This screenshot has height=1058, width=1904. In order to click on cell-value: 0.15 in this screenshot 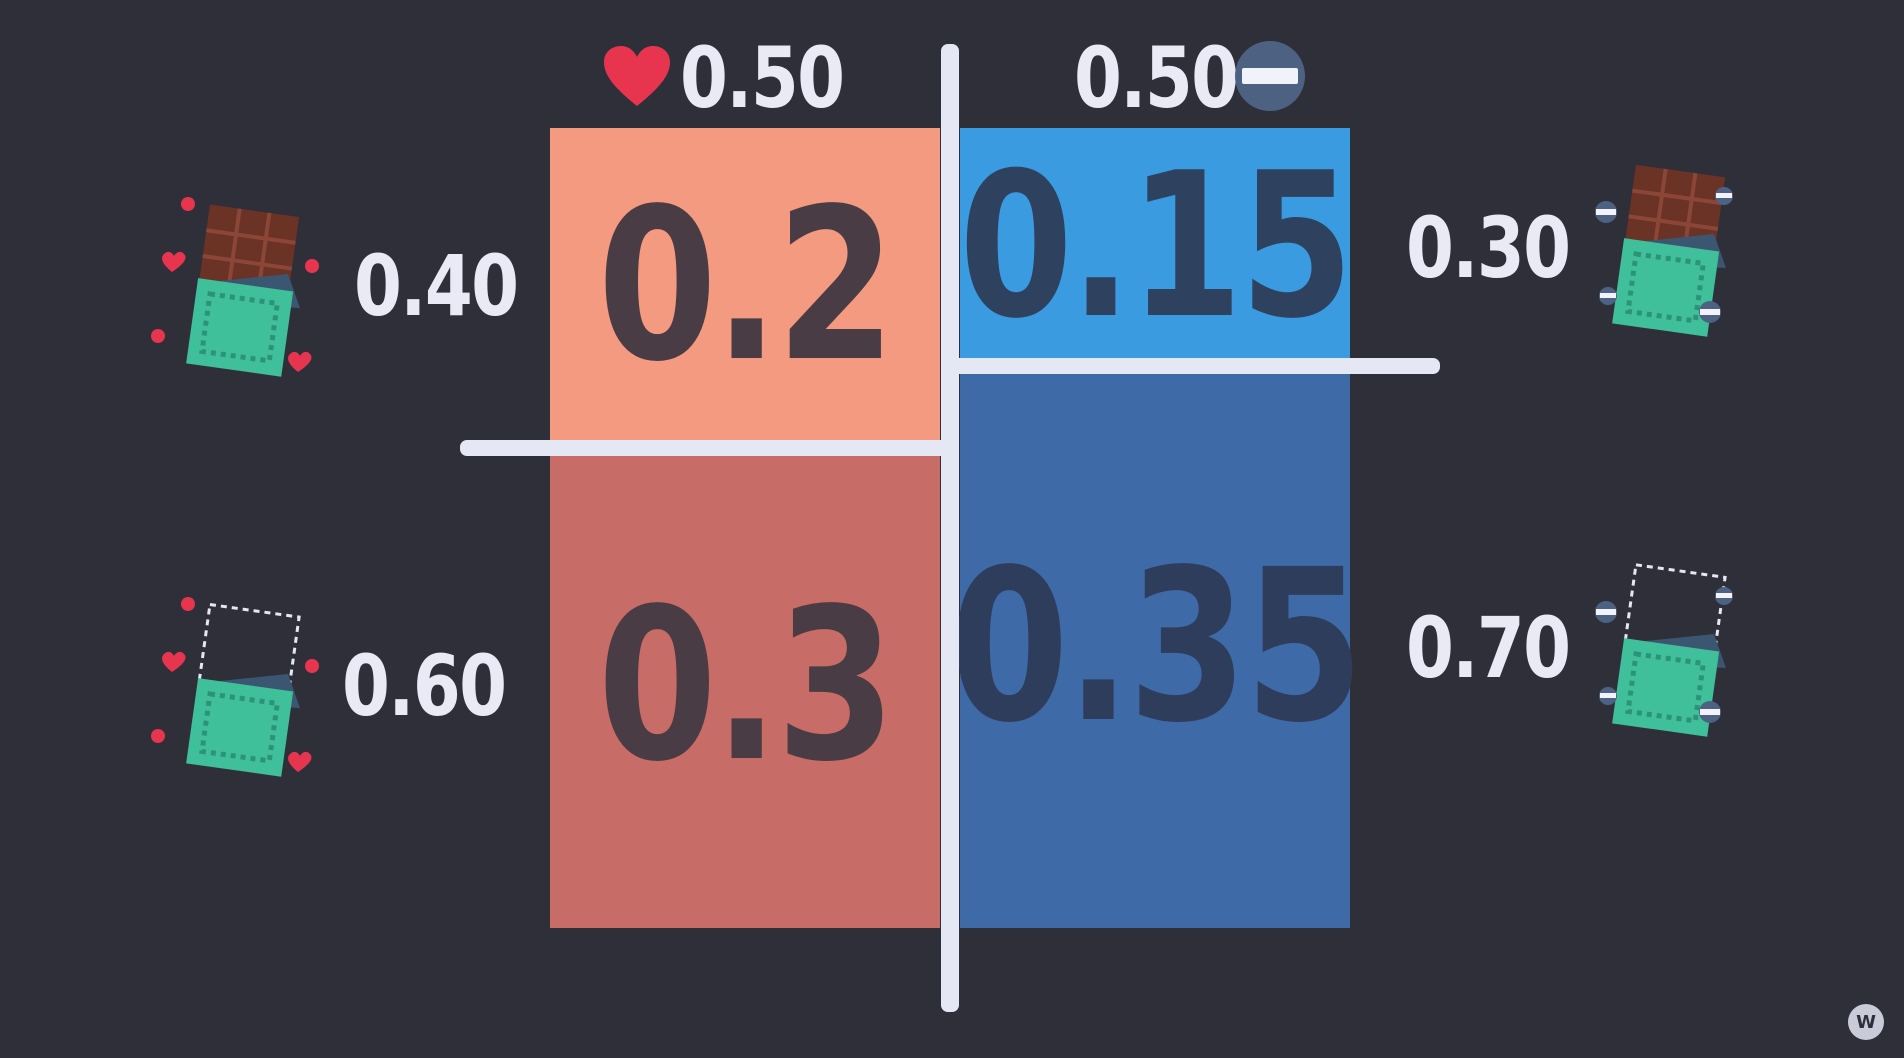, I will do `click(1156, 246)`.